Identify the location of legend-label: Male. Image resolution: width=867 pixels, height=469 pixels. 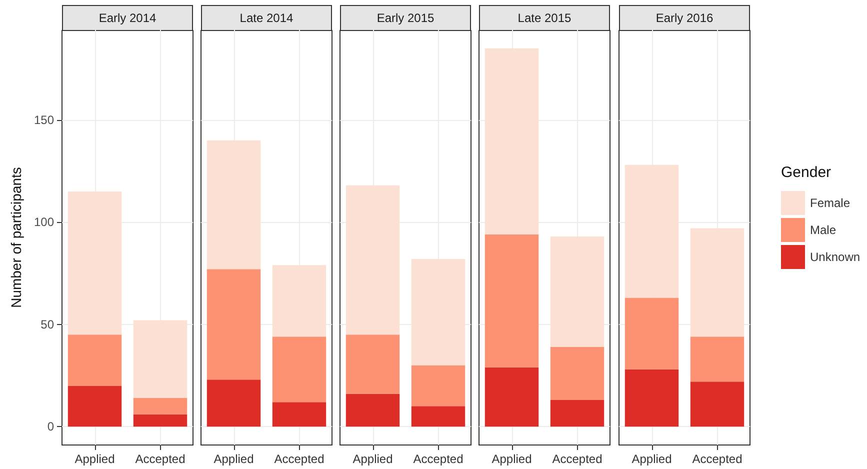
(823, 230).